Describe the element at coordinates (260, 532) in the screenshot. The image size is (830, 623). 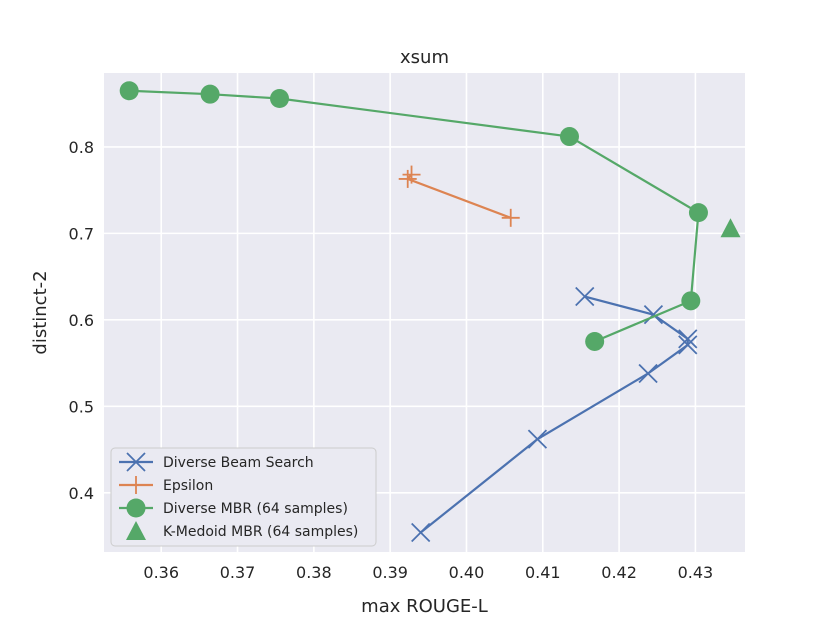
I see `legend-label: K-Medoid MBR (64 samples)` at that location.